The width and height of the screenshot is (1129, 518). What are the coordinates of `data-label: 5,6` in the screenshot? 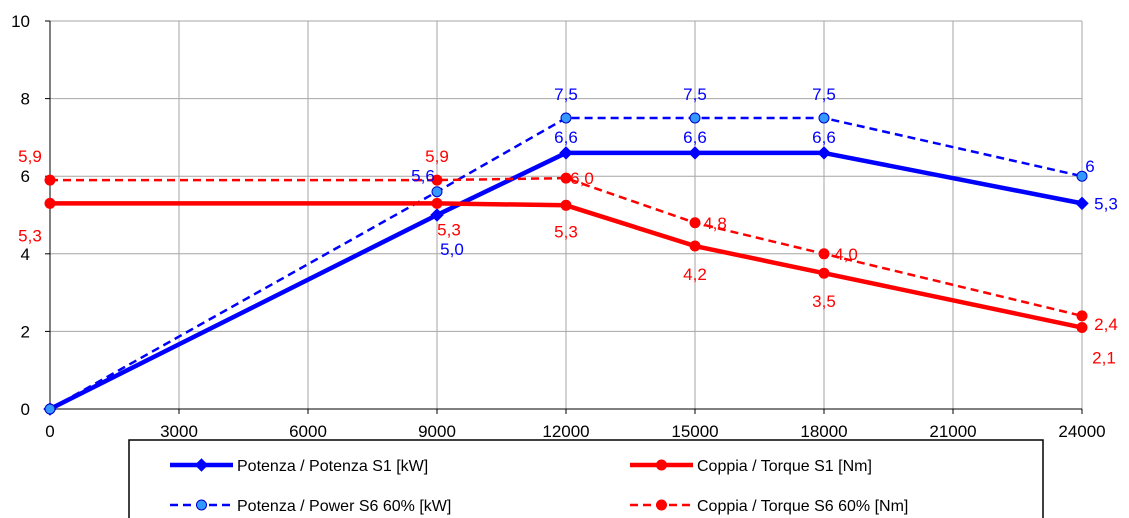 It's located at (423, 176).